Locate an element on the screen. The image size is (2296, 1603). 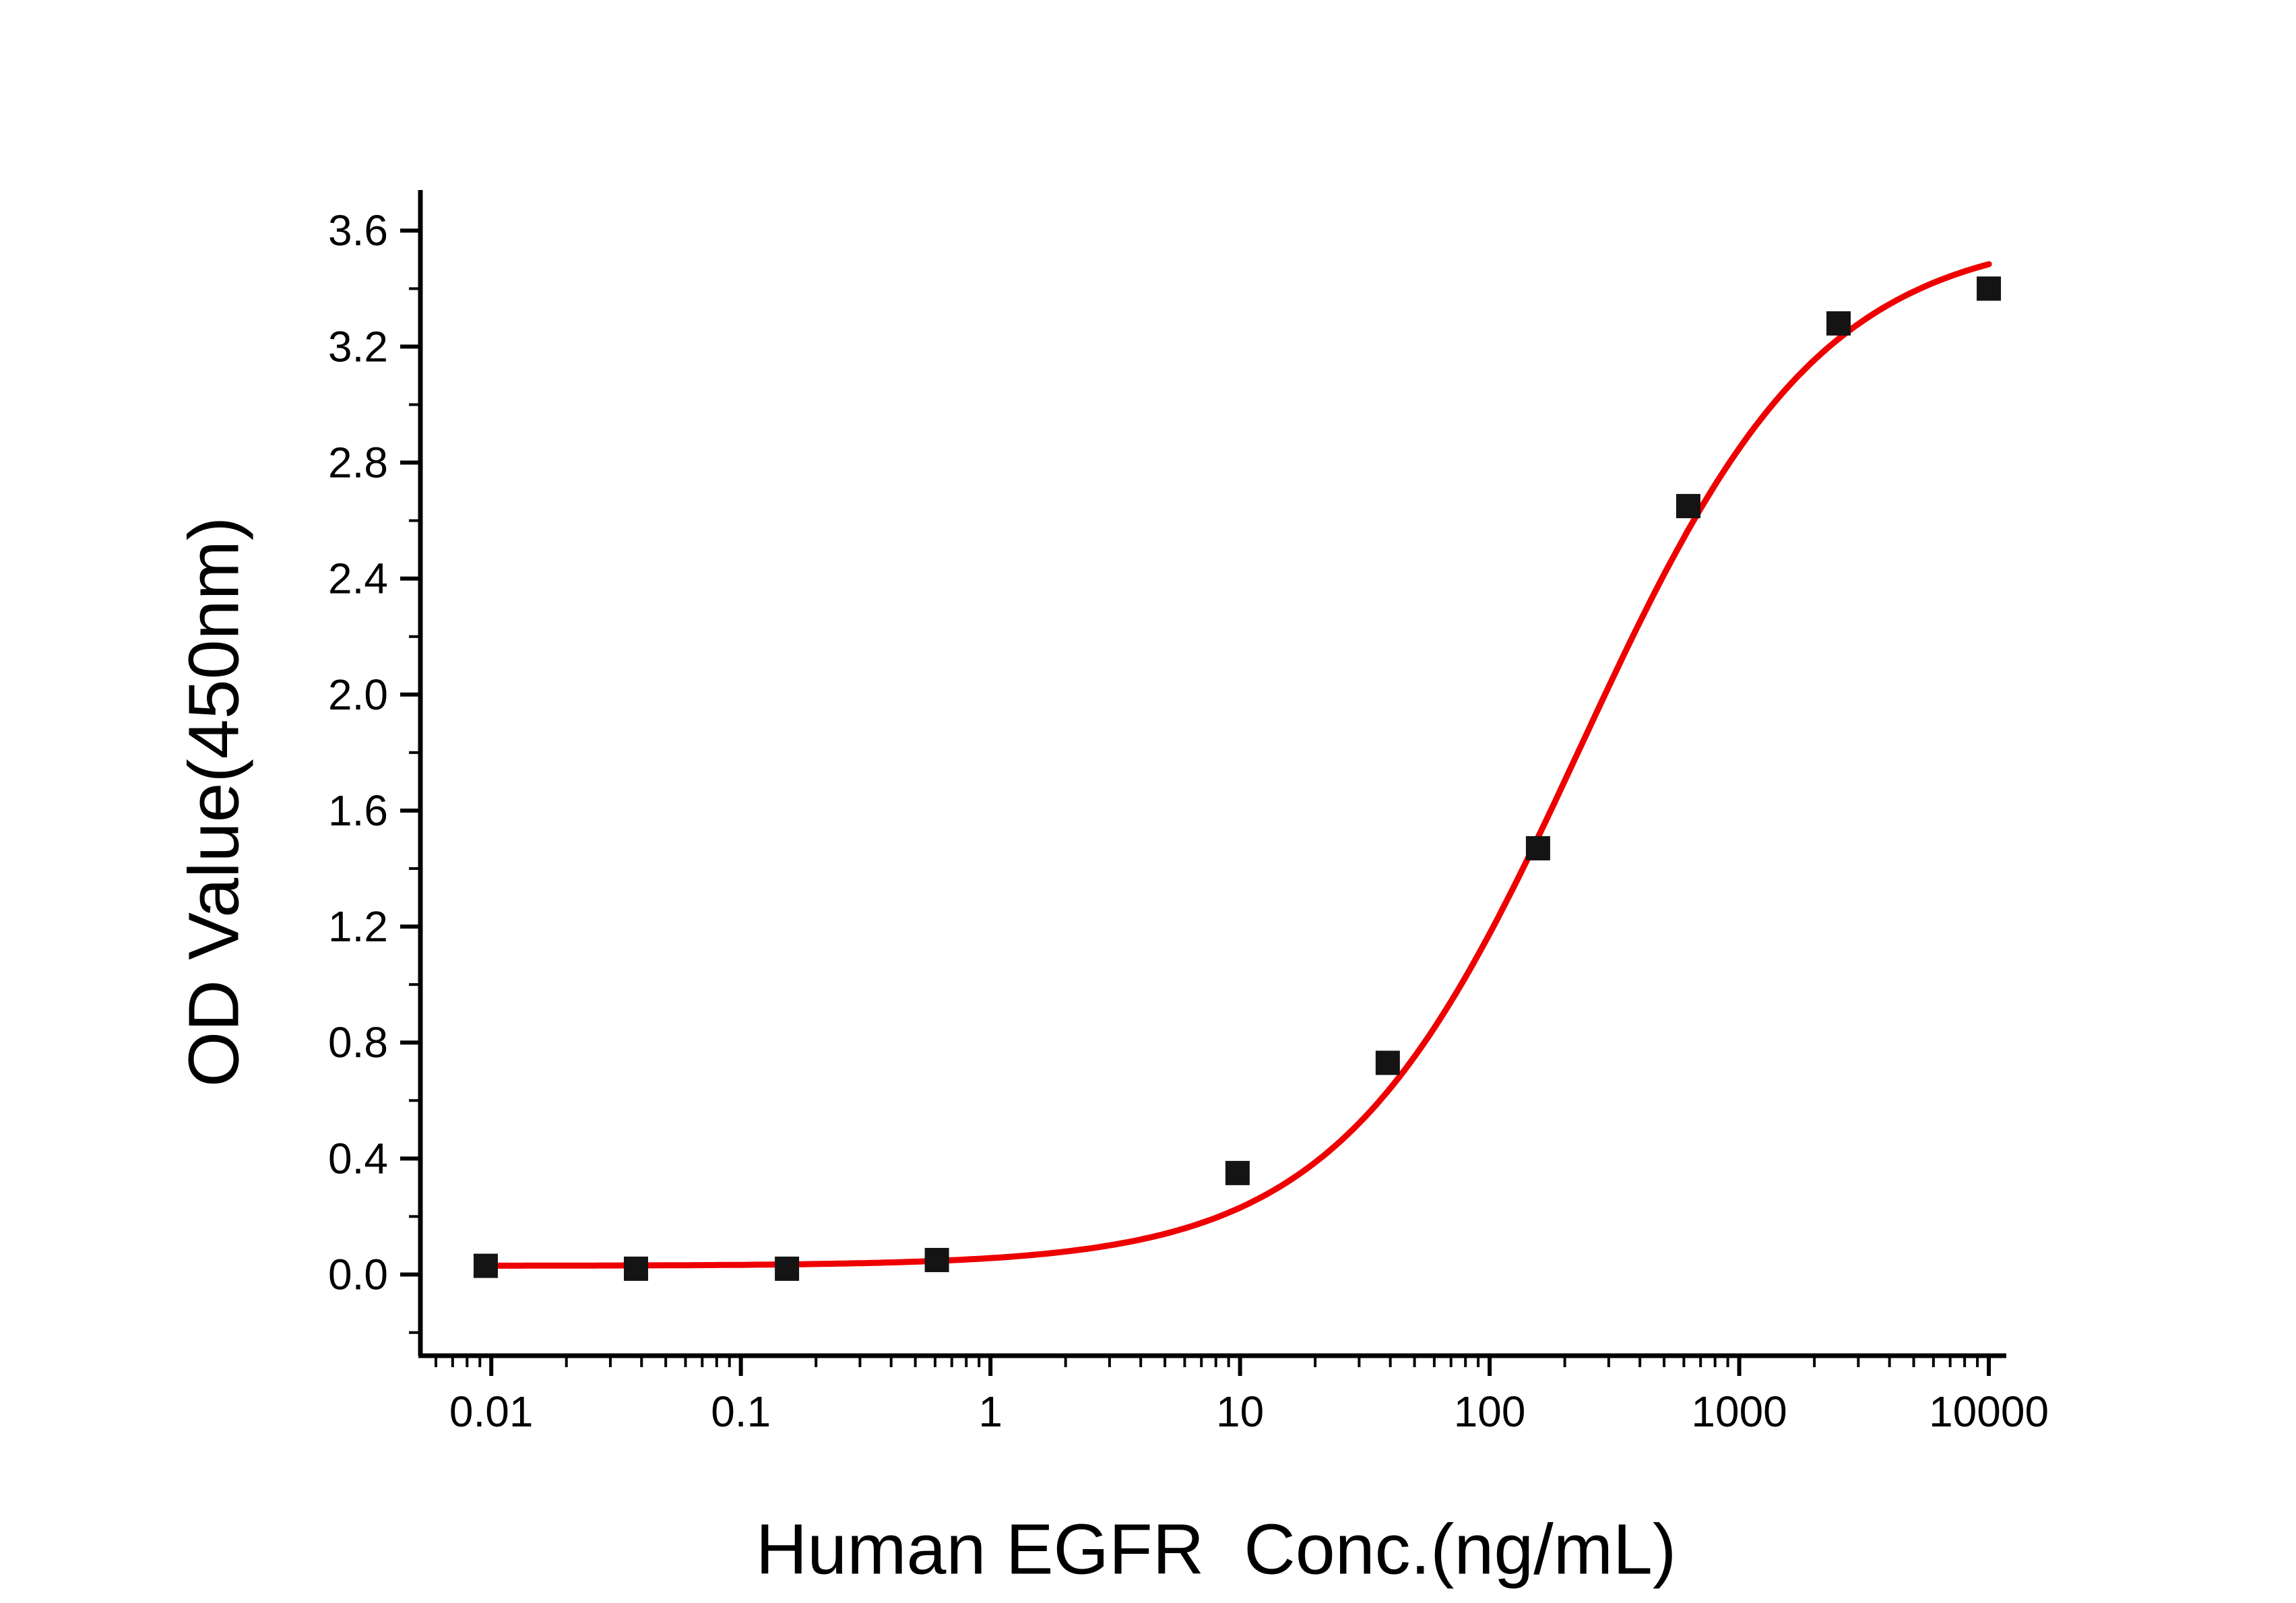
x-tick-label: 0.1 is located at coordinates (741, 1411).